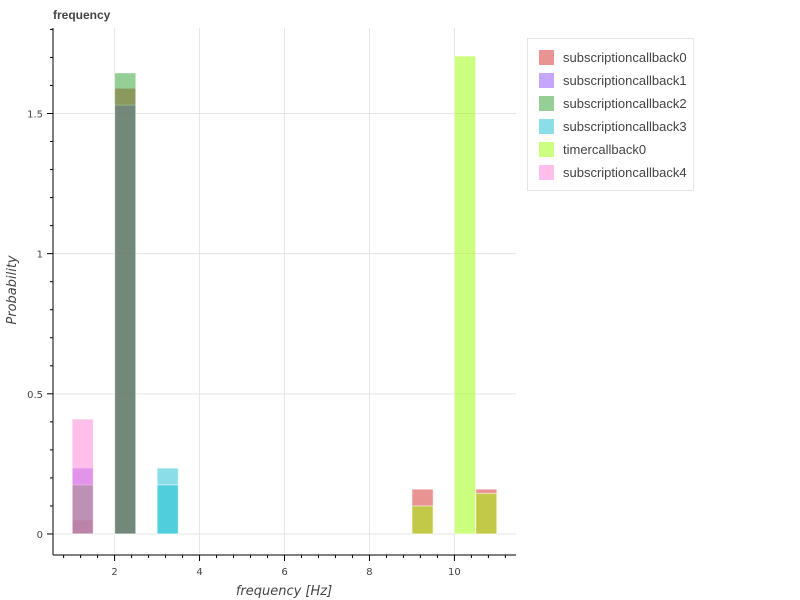  I want to click on legend-item-timercallback0: timercallback0, so click(592, 149).